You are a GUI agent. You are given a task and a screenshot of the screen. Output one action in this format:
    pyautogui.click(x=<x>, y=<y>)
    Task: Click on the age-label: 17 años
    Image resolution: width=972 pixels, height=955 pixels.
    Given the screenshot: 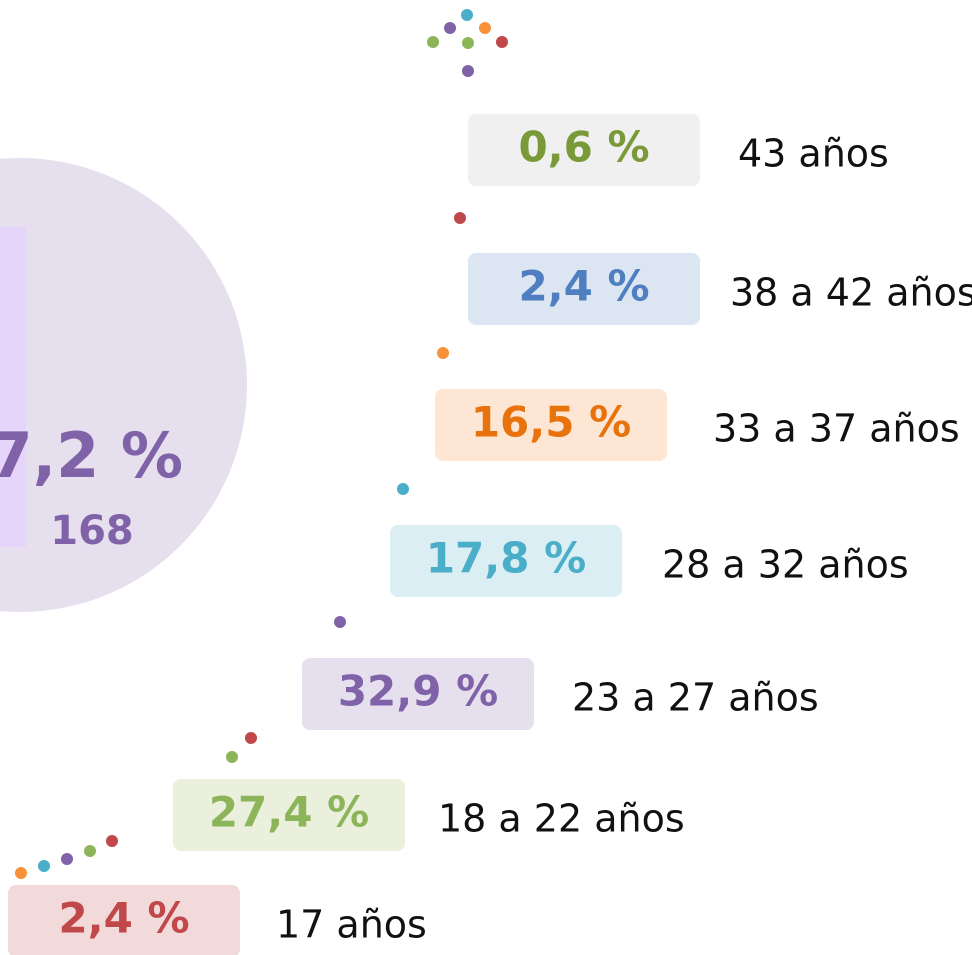 What is the action you would take?
    pyautogui.click(x=351, y=925)
    